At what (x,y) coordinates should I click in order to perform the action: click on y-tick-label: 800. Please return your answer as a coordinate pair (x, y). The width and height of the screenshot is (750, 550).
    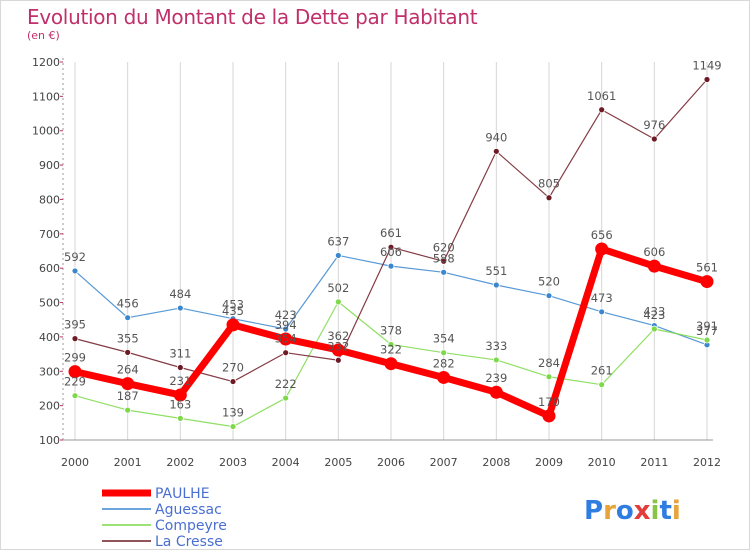
    Looking at the image, I should click on (49, 199).